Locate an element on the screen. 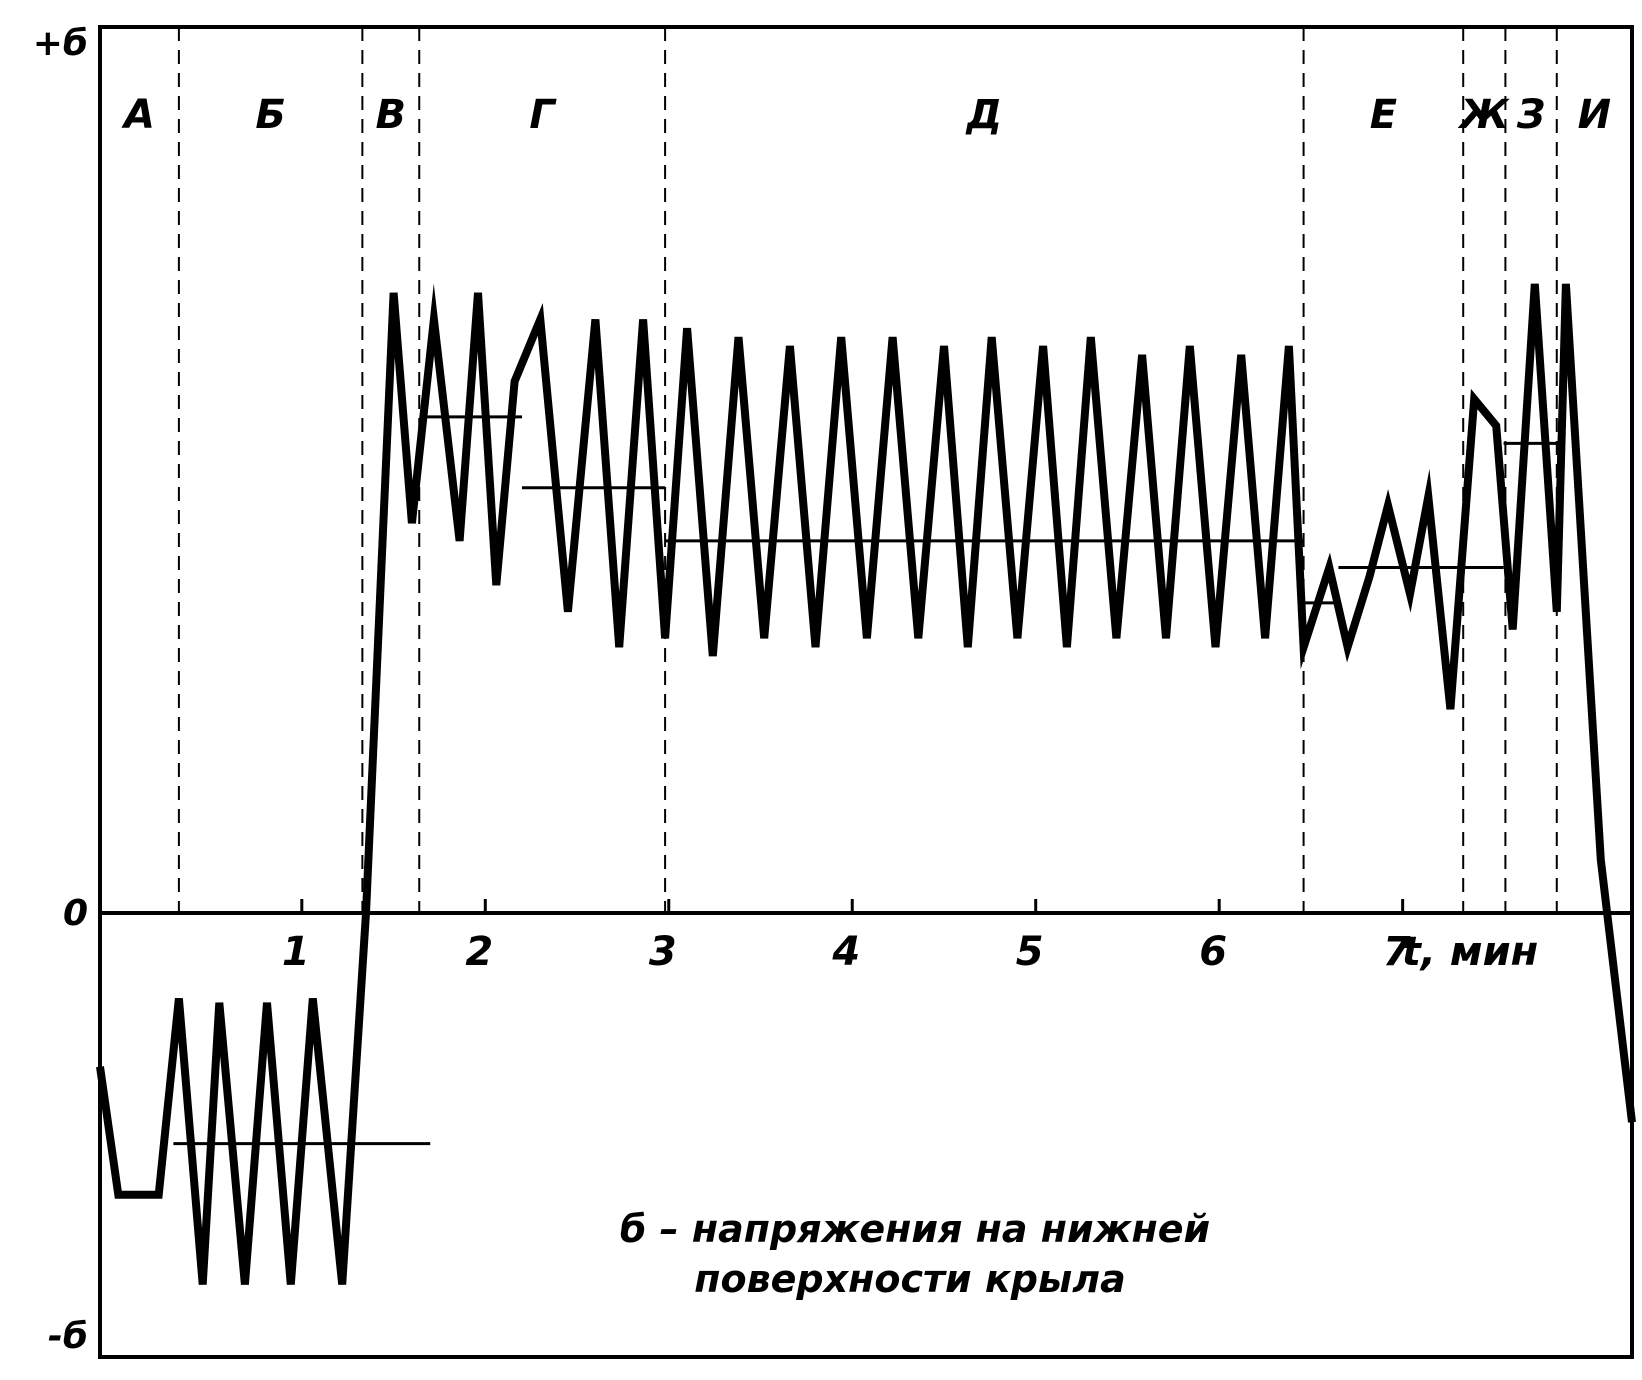 This screenshot has height=1380, width=1642. phase-label: И is located at coordinates (1594, 115).